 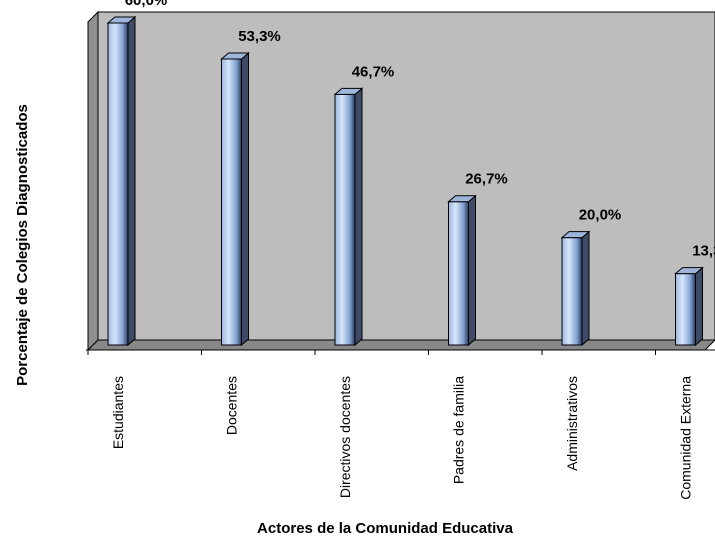 I want to click on value-label: 26,7%, so click(x=486, y=179).